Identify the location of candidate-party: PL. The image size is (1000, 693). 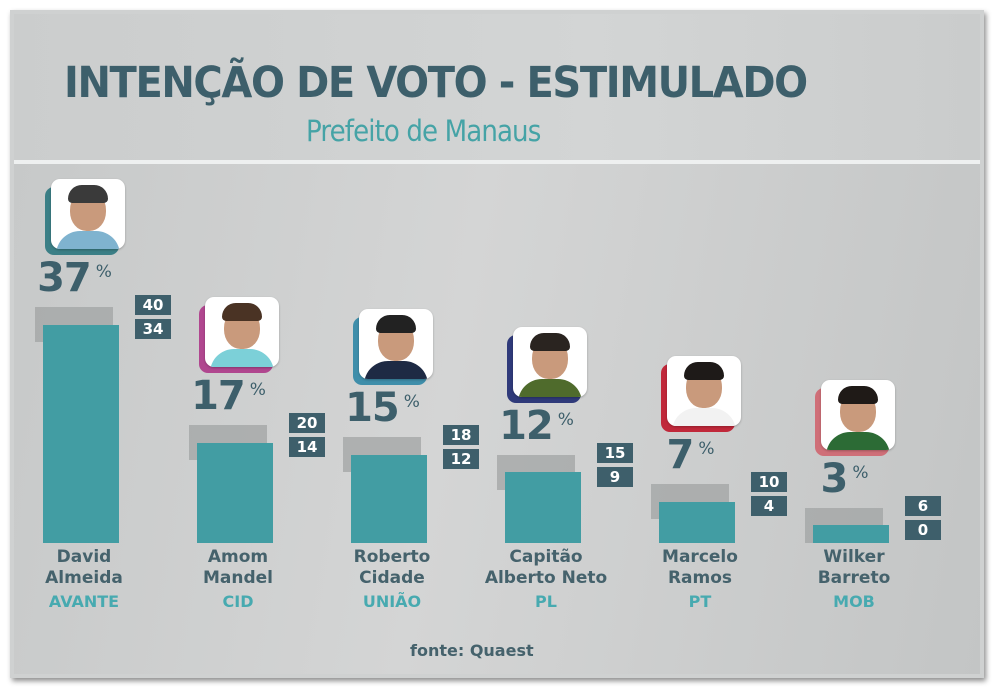
(546, 601).